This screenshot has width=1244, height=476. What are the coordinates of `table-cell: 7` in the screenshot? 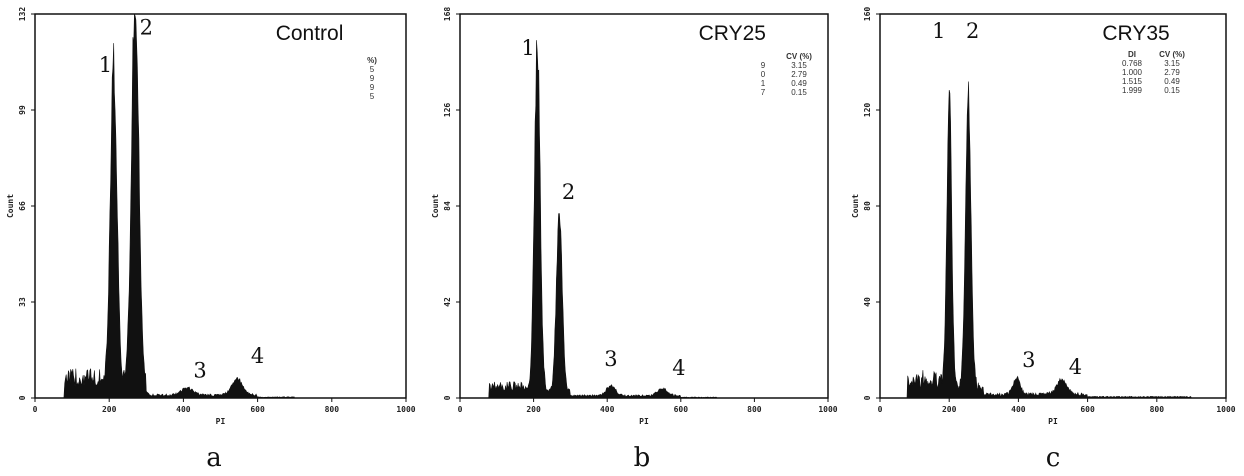 It's located at (763, 92).